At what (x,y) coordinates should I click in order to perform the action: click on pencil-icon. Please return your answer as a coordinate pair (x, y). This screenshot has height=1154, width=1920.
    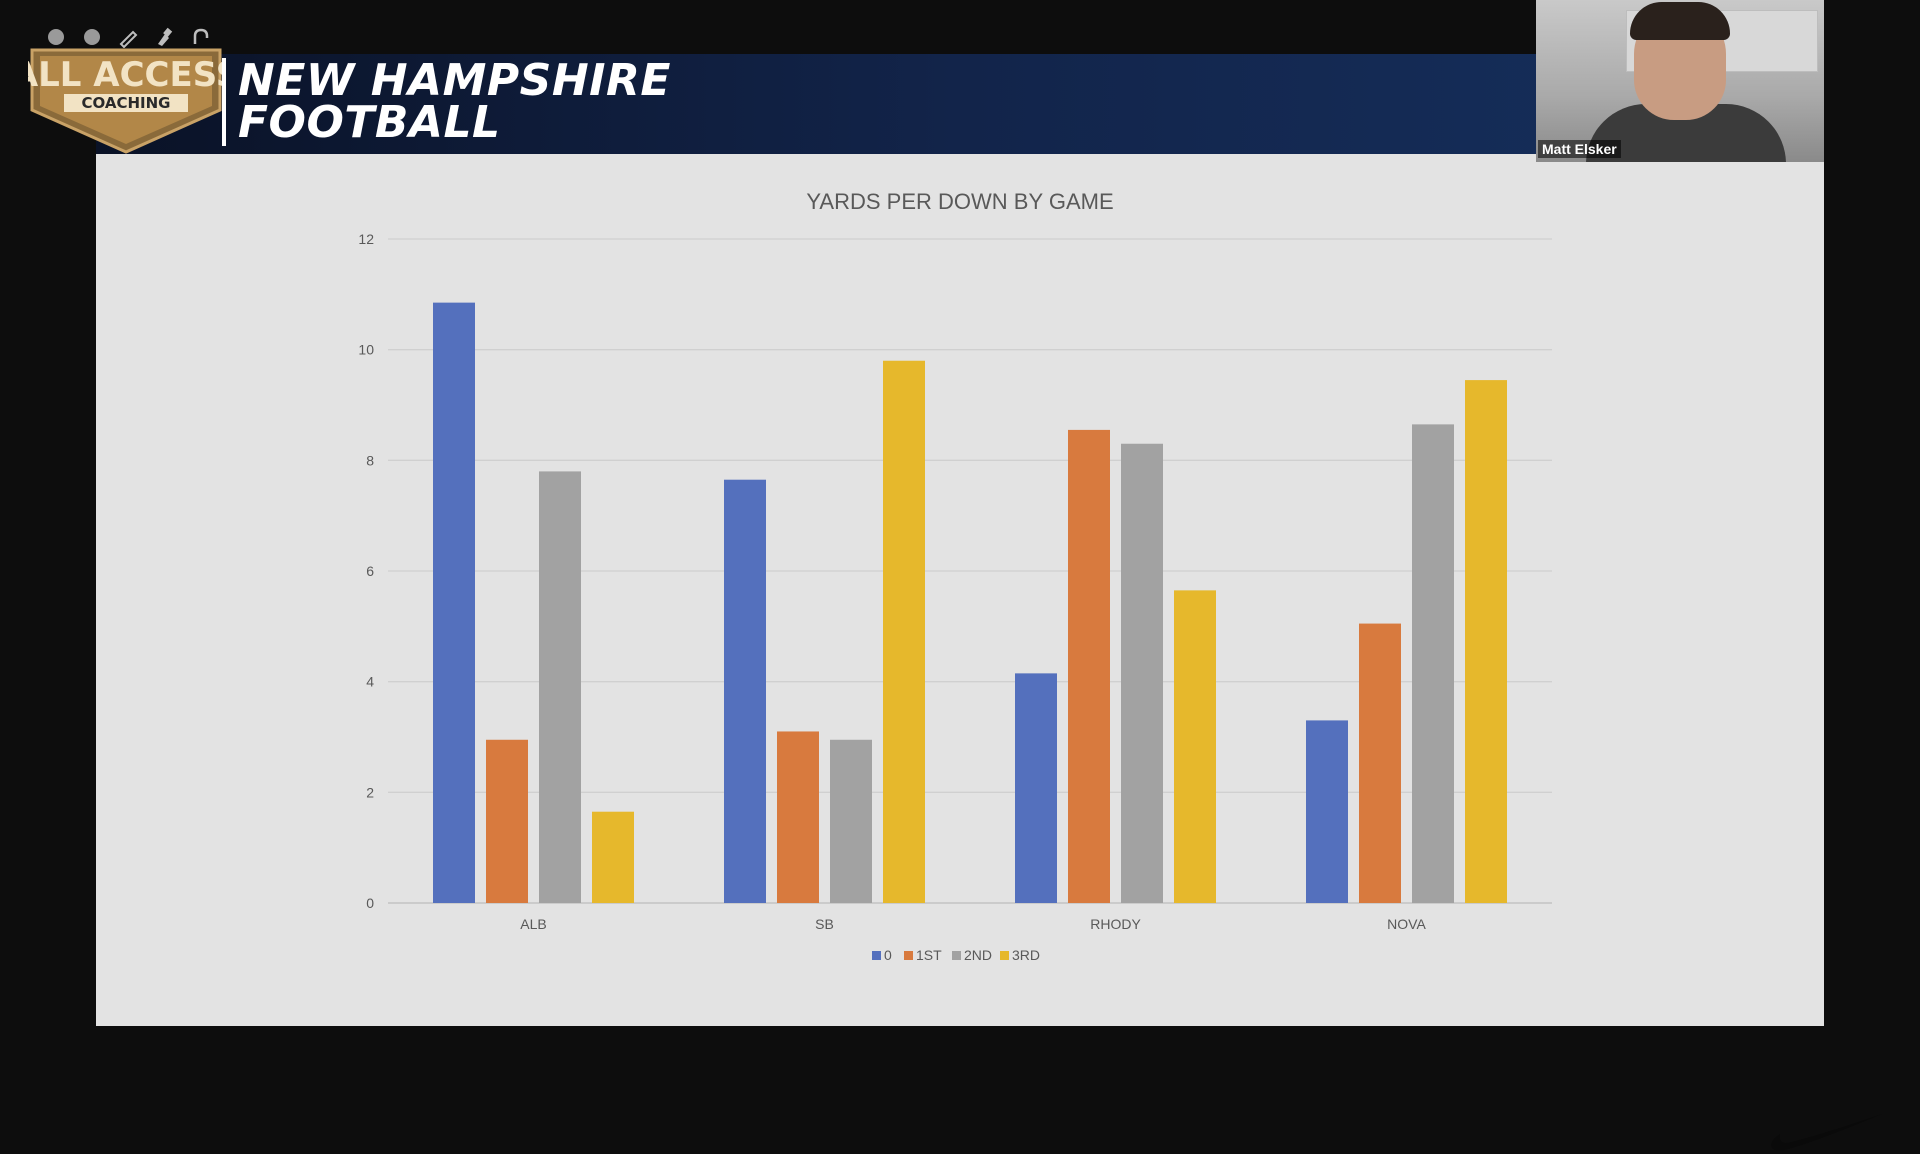
    Looking at the image, I should click on (128, 37).